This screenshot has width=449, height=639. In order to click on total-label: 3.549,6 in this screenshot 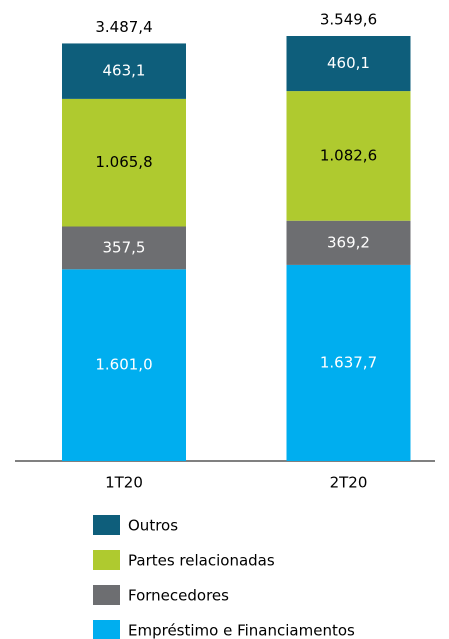, I will do `click(348, 20)`.